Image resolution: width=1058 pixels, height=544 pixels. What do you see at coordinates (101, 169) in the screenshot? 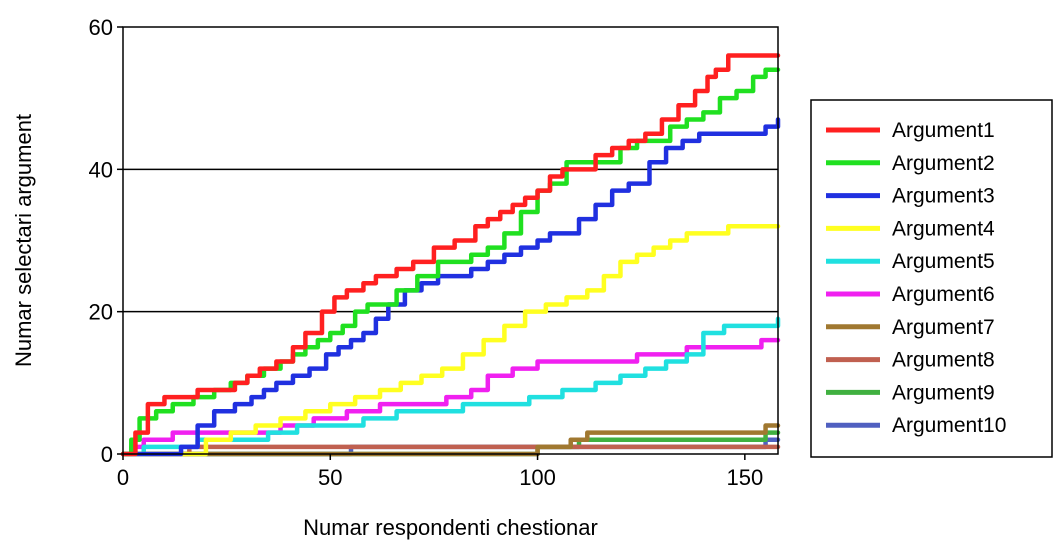
I see `y-tick-label: 40` at bounding box center [101, 169].